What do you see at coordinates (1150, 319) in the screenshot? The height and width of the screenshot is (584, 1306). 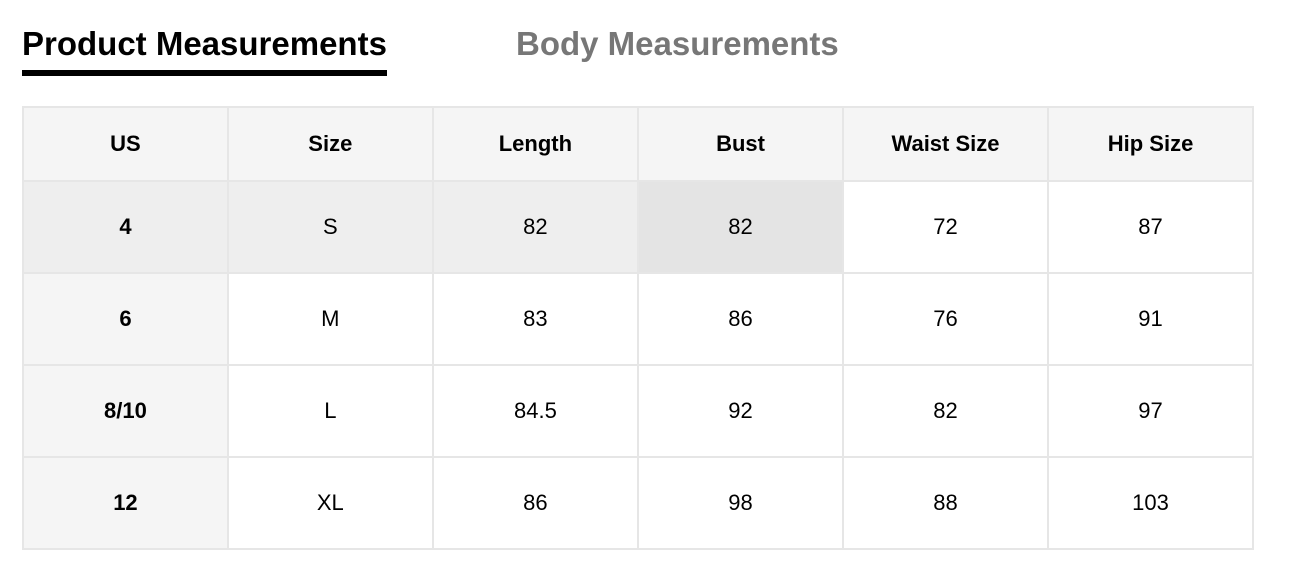 I see `cell-hip: 91` at bounding box center [1150, 319].